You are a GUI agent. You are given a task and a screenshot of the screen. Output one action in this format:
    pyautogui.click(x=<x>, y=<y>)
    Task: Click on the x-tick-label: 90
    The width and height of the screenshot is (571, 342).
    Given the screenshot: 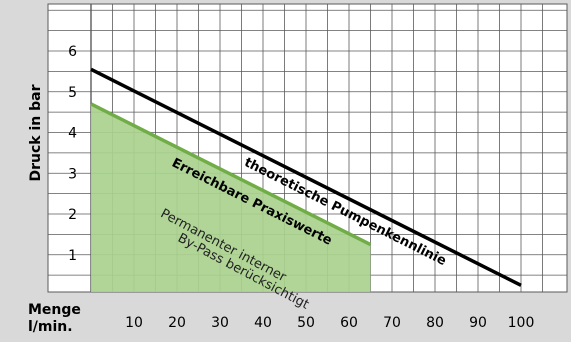 What is the action you would take?
    pyautogui.click(x=478, y=323)
    